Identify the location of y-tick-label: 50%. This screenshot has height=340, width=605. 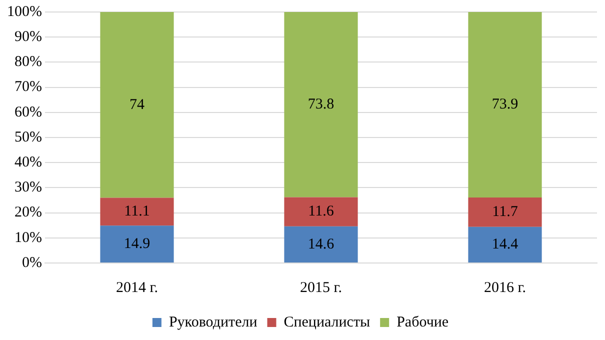
(28, 137).